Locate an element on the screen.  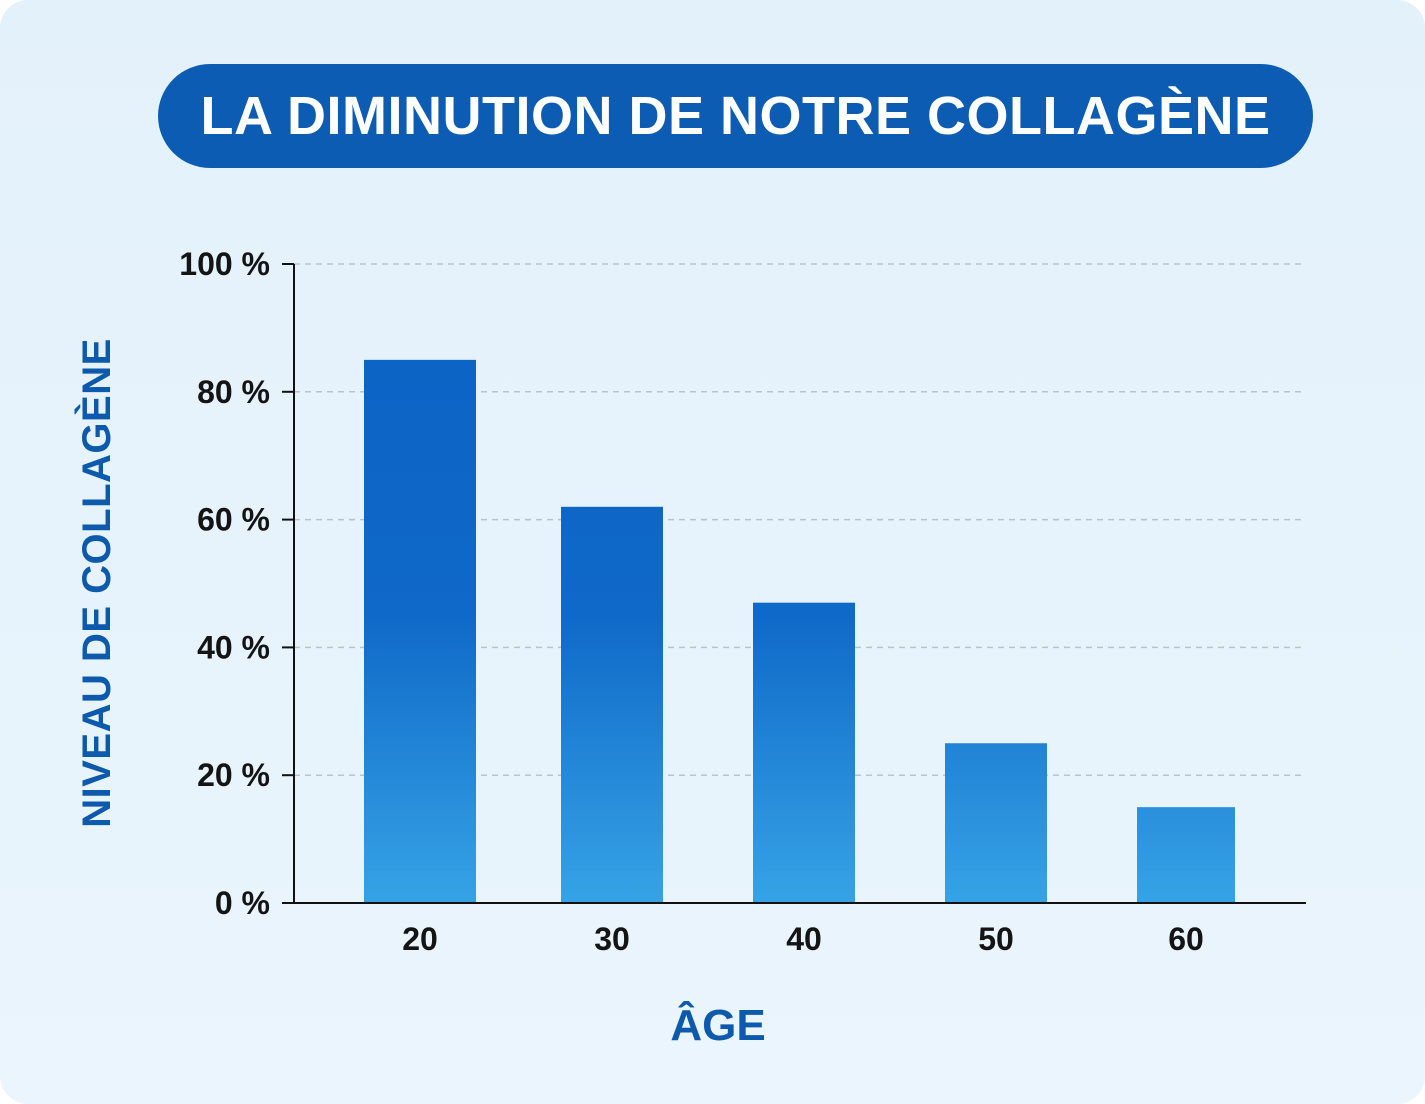
y-tick-label: 80 % is located at coordinates (233, 392).